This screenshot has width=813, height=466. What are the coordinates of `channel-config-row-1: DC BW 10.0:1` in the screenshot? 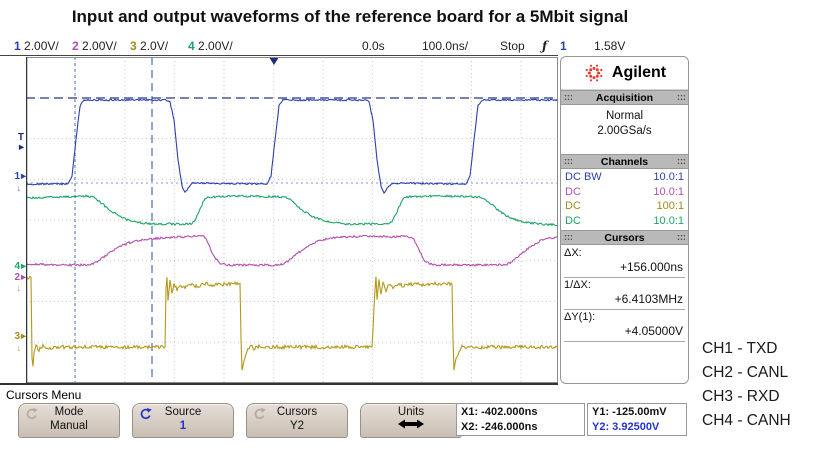 It's located at (624, 177).